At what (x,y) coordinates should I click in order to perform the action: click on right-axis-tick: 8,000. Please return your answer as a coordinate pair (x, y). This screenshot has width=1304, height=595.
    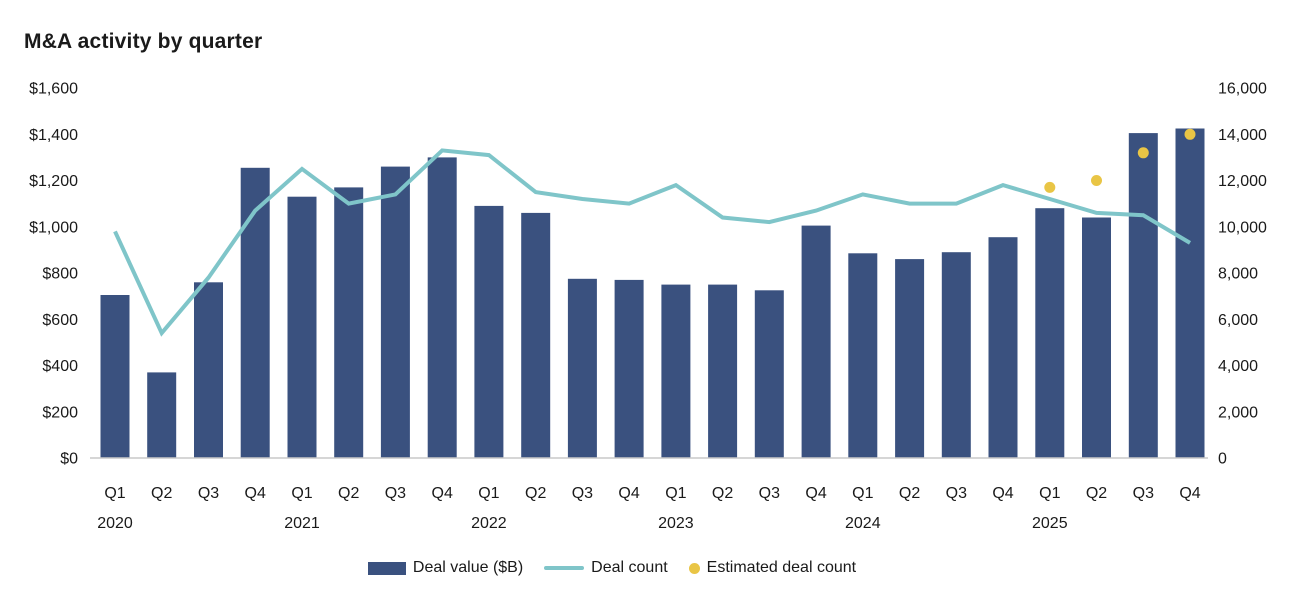
    Looking at the image, I should click on (1238, 274).